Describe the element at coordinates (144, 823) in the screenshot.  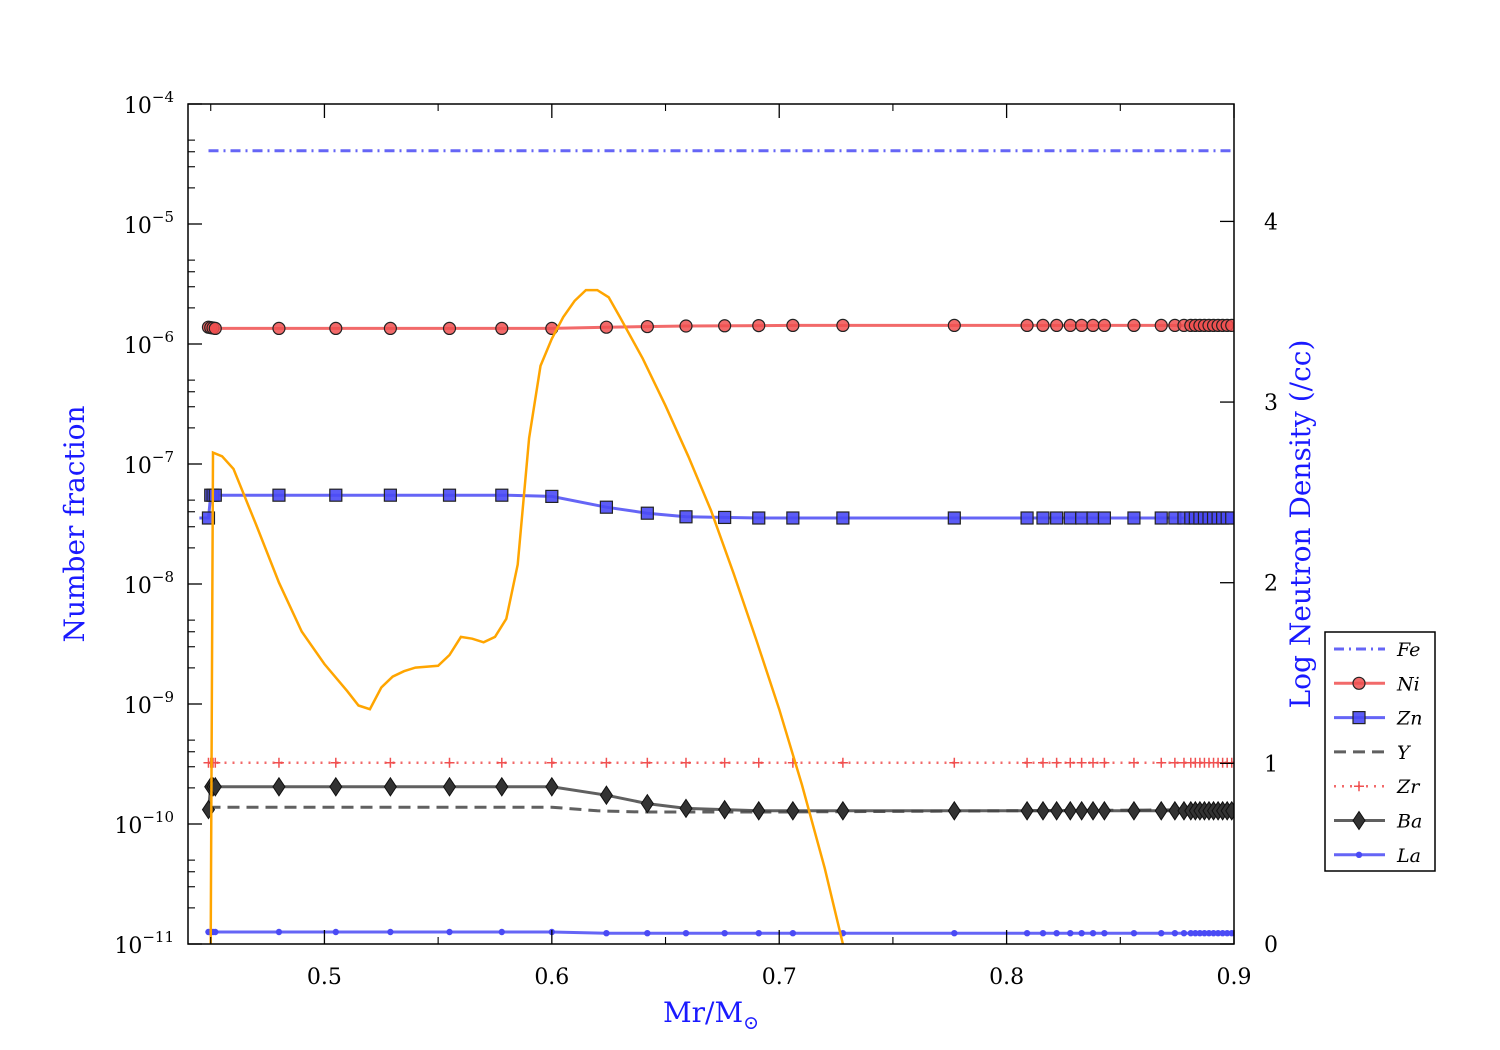
I see `y-left-tick-label: 10⁻¹⁰` at that location.